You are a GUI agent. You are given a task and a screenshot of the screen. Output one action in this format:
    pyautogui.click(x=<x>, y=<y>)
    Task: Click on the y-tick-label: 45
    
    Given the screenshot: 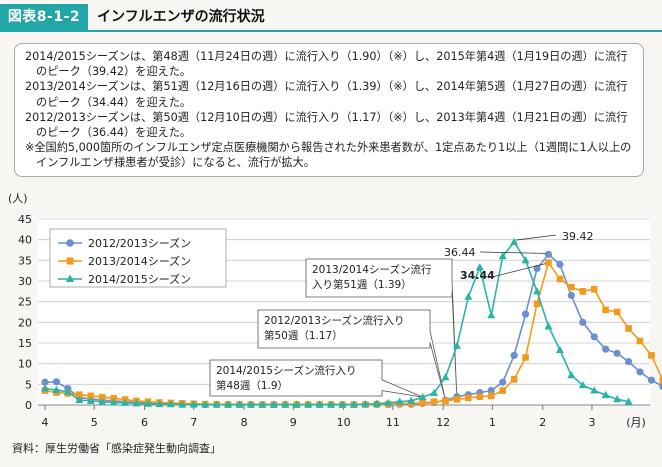 What is the action you would take?
    pyautogui.click(x=25, y=219)
    